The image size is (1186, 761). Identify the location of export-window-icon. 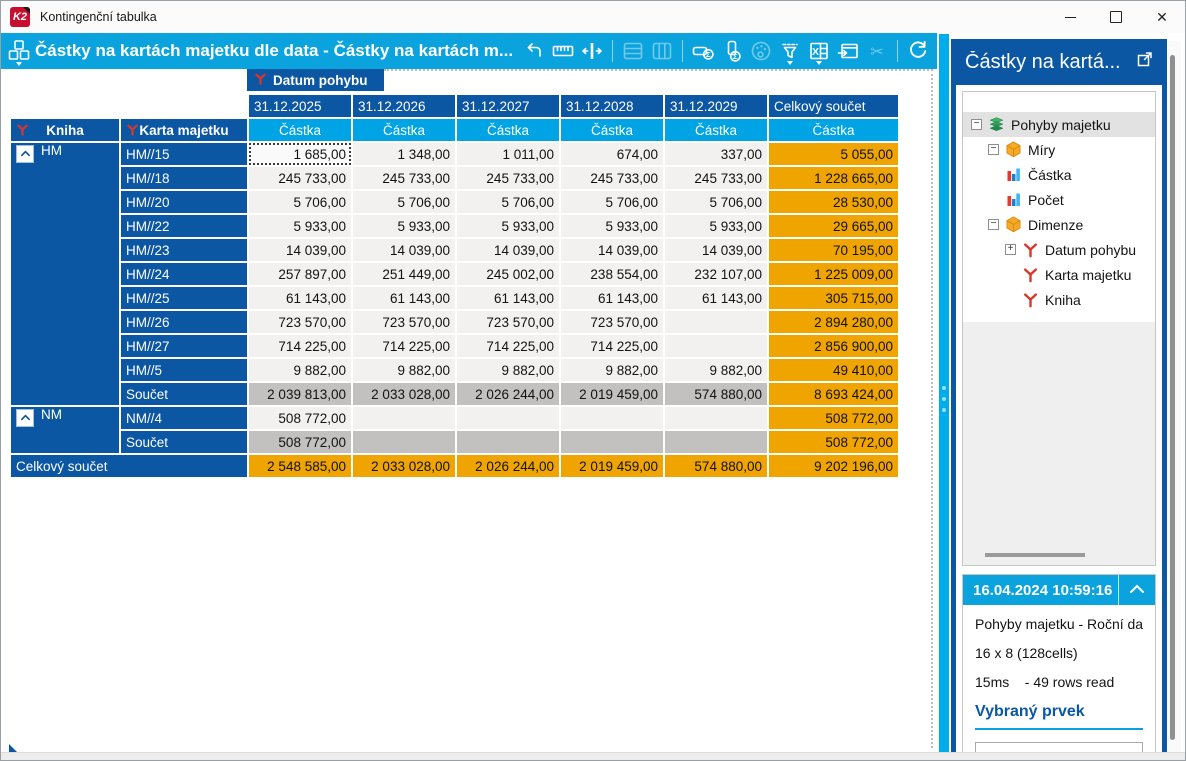
(848, 51).